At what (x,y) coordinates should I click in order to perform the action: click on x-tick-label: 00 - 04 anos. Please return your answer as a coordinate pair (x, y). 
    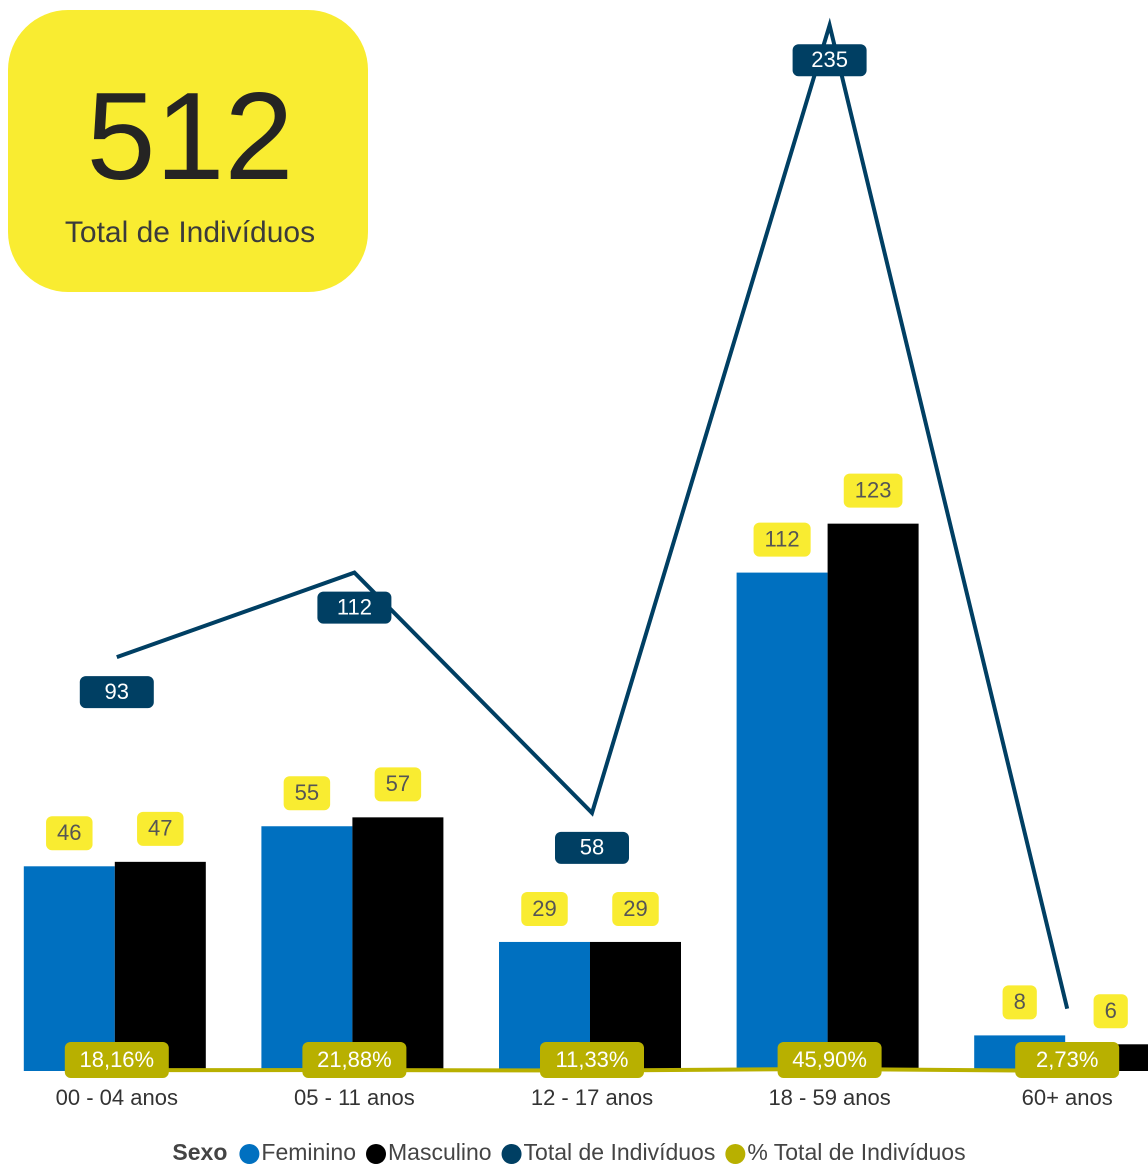
    Looking at the image, I should click on (117, 1097).